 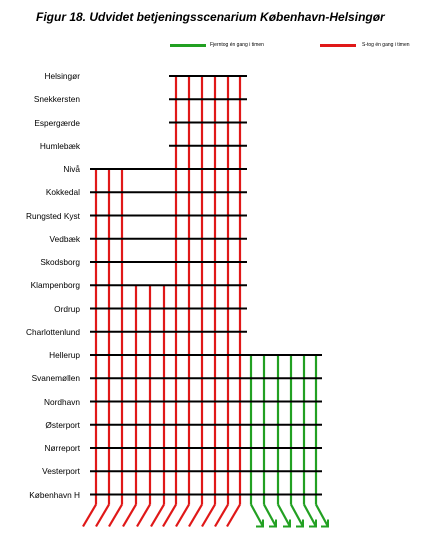 I want to click on station-label: Skodsborg, so click(x=60, y=262).